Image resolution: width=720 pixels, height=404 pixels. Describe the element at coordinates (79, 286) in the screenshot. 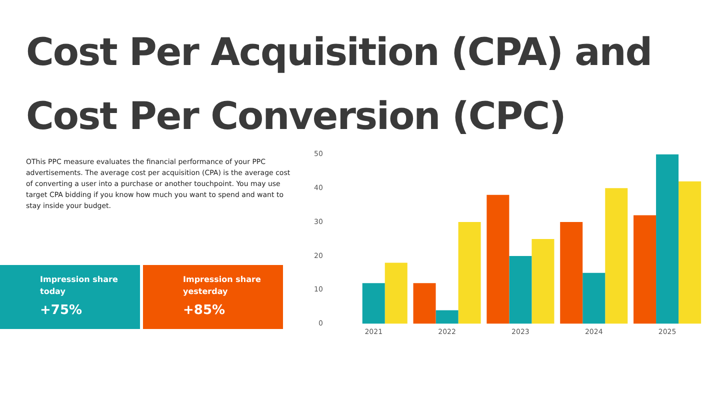

I see `text: Impression share today` at that location.